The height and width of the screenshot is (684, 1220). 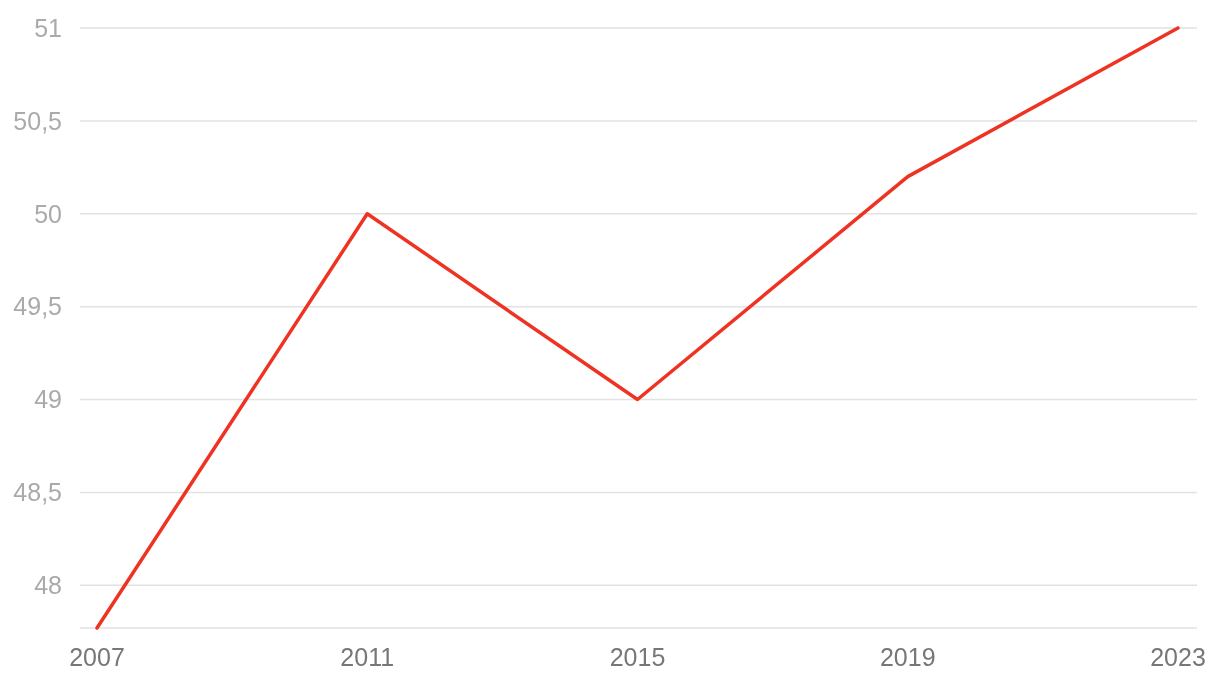 I want to click on y-tick-label: 48,5, so click(x=37, y=492).